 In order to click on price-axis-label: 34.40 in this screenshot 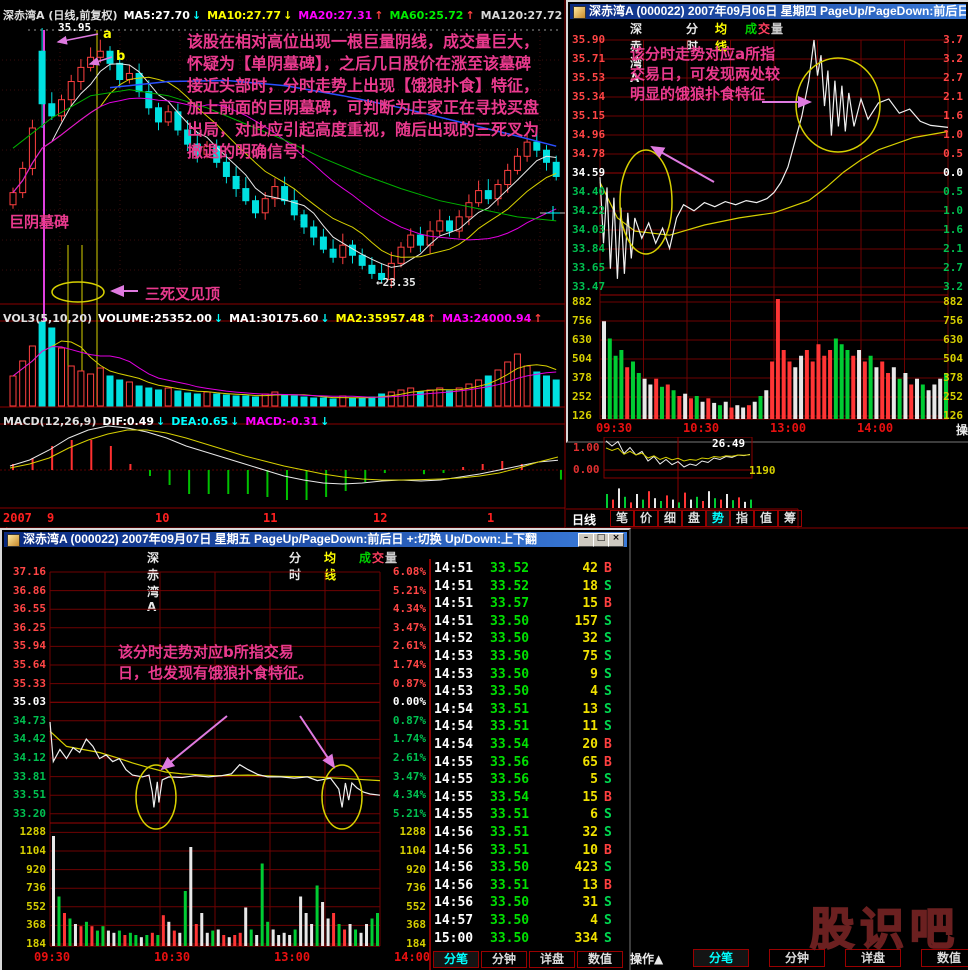, I will do `click(589, 191)`.